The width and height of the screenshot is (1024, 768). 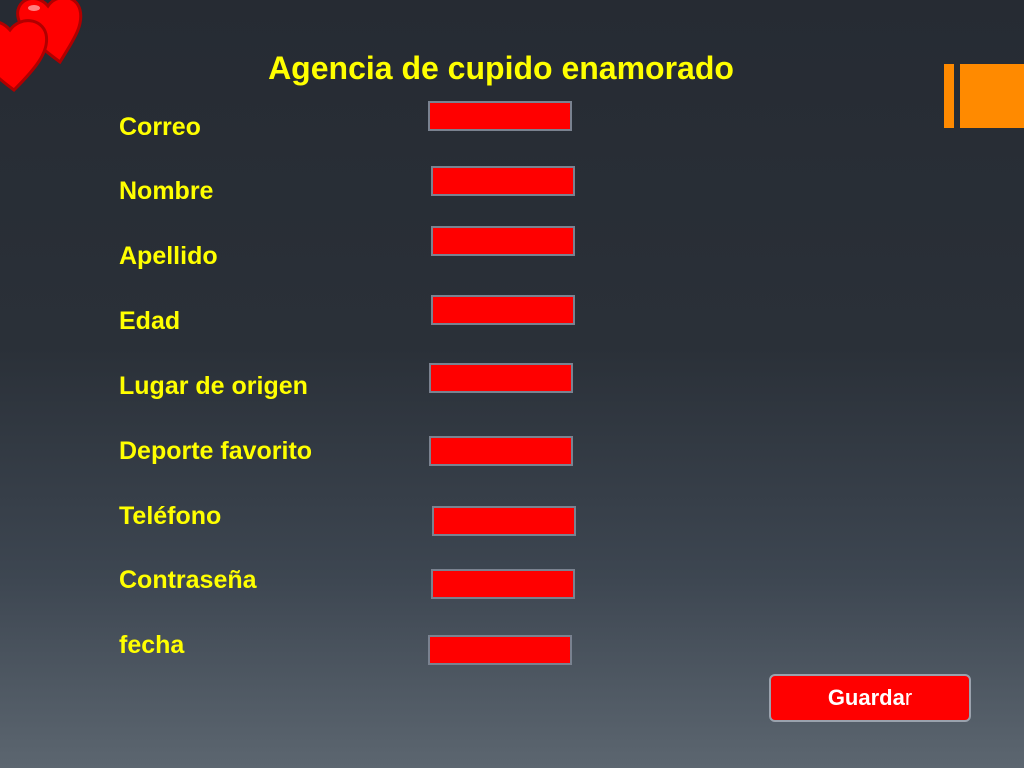 I want to click on save-button: Guardar, so click(x=870, y=698).